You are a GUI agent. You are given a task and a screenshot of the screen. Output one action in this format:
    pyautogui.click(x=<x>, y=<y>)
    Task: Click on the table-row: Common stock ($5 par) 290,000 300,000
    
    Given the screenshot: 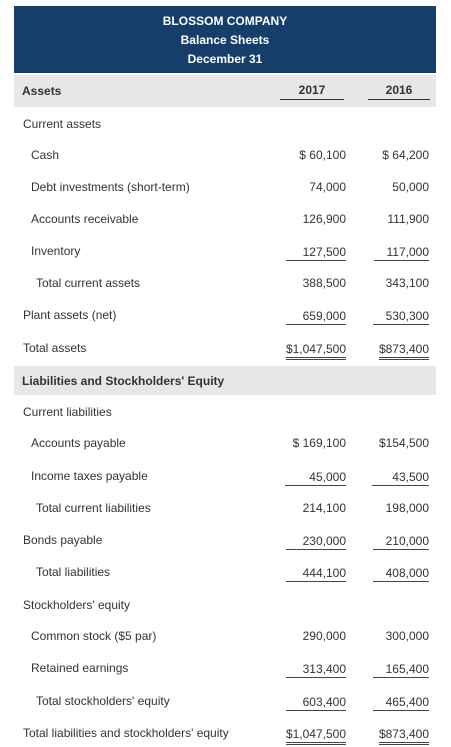 What is the action you would take?
    pyautogui.click(x=230, y=636)
    